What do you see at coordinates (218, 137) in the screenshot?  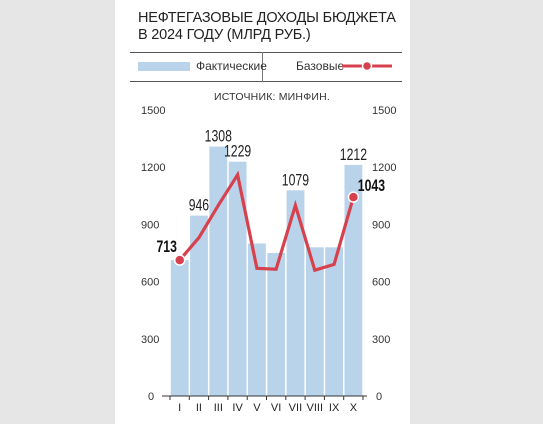 I see `bar-value-label-III: 1308` at bounding box center [218, 137].